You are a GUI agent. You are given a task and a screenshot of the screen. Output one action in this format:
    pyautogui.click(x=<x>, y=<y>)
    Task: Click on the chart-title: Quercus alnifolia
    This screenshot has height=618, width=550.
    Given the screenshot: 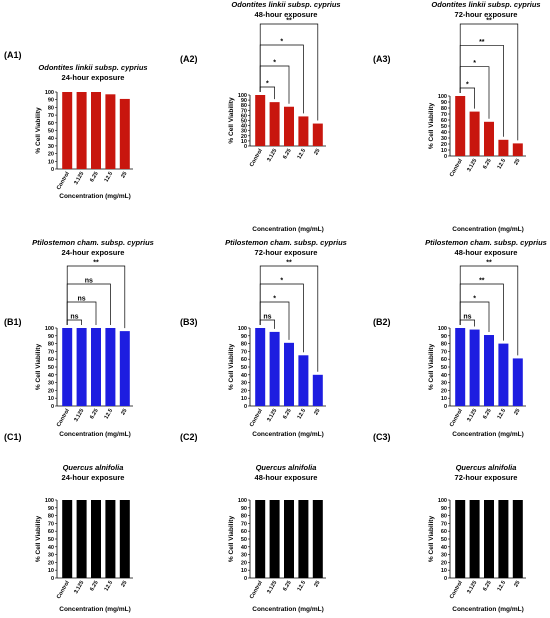 What is the action you would take?
    pyautogui.click(x=486, y=467)
    